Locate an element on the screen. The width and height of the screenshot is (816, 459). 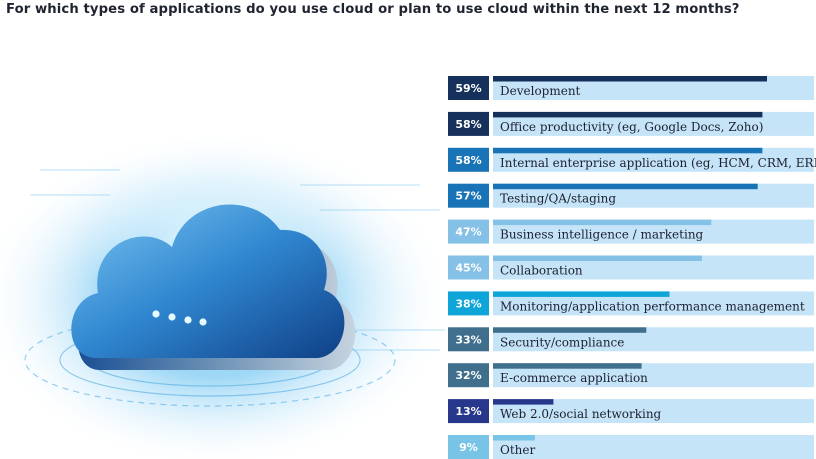
data-label: 59% is located at coordinates (468, 88).